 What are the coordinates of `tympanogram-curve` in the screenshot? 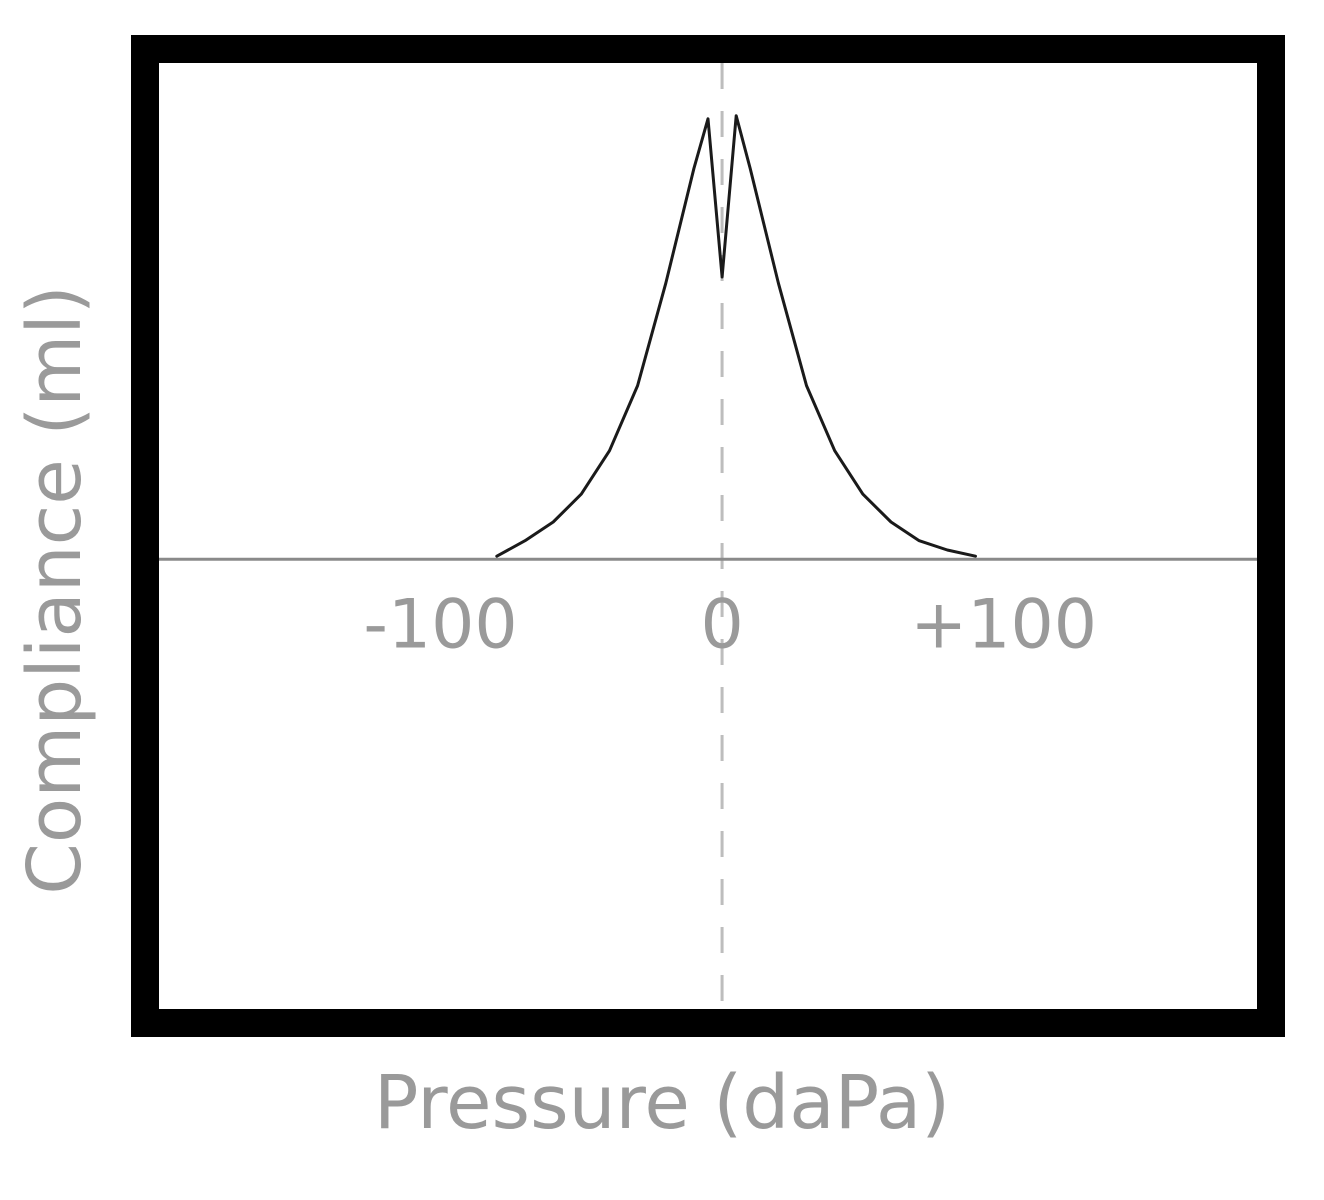 It's located at (736, 336).